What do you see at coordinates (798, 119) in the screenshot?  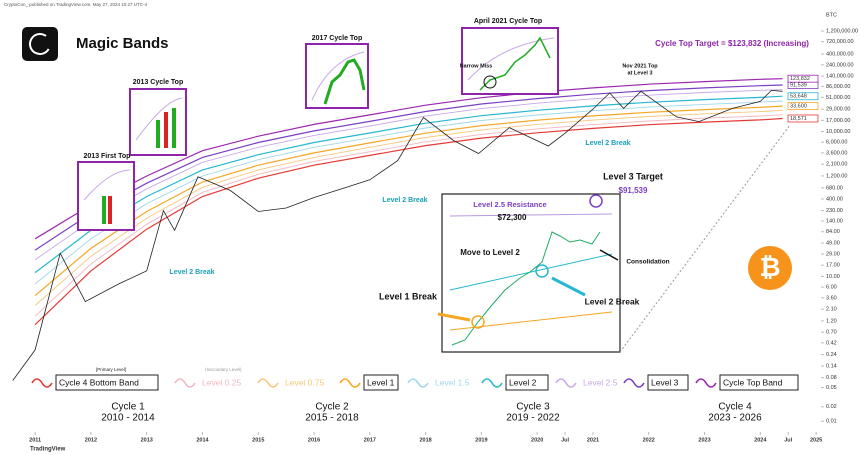 I see `price-tag-label: 18,571` at bounding box center [798, 119].